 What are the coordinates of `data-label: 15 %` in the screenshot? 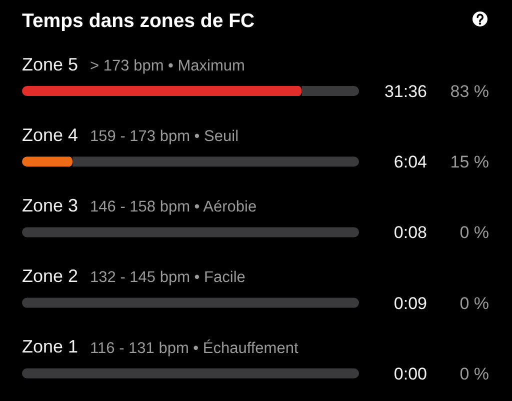 It's located at (469, 162).